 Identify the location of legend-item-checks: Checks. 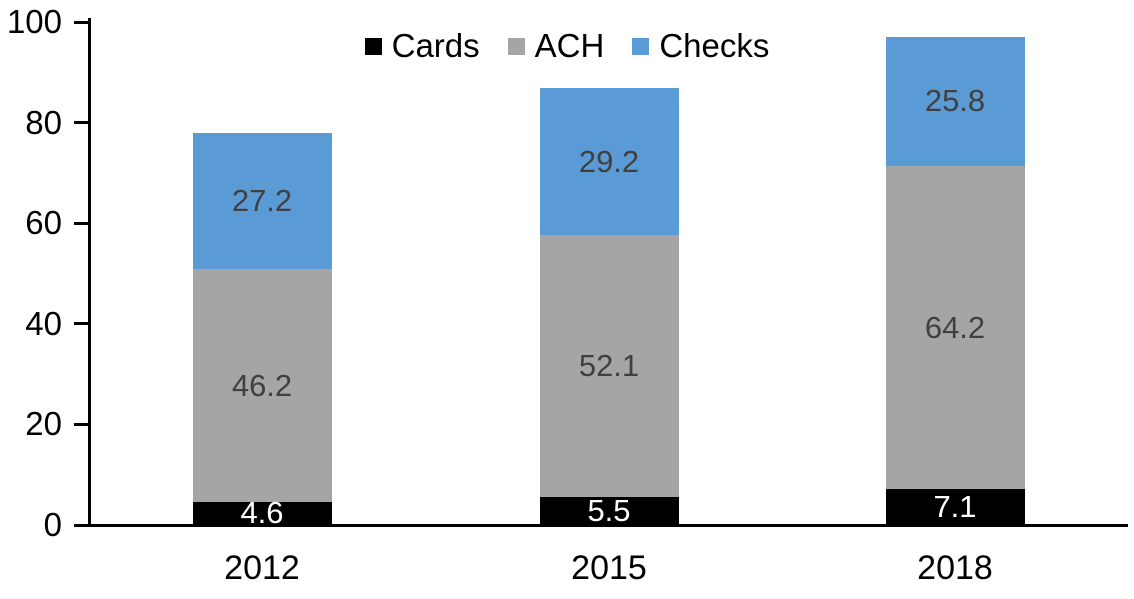
(700, 46).